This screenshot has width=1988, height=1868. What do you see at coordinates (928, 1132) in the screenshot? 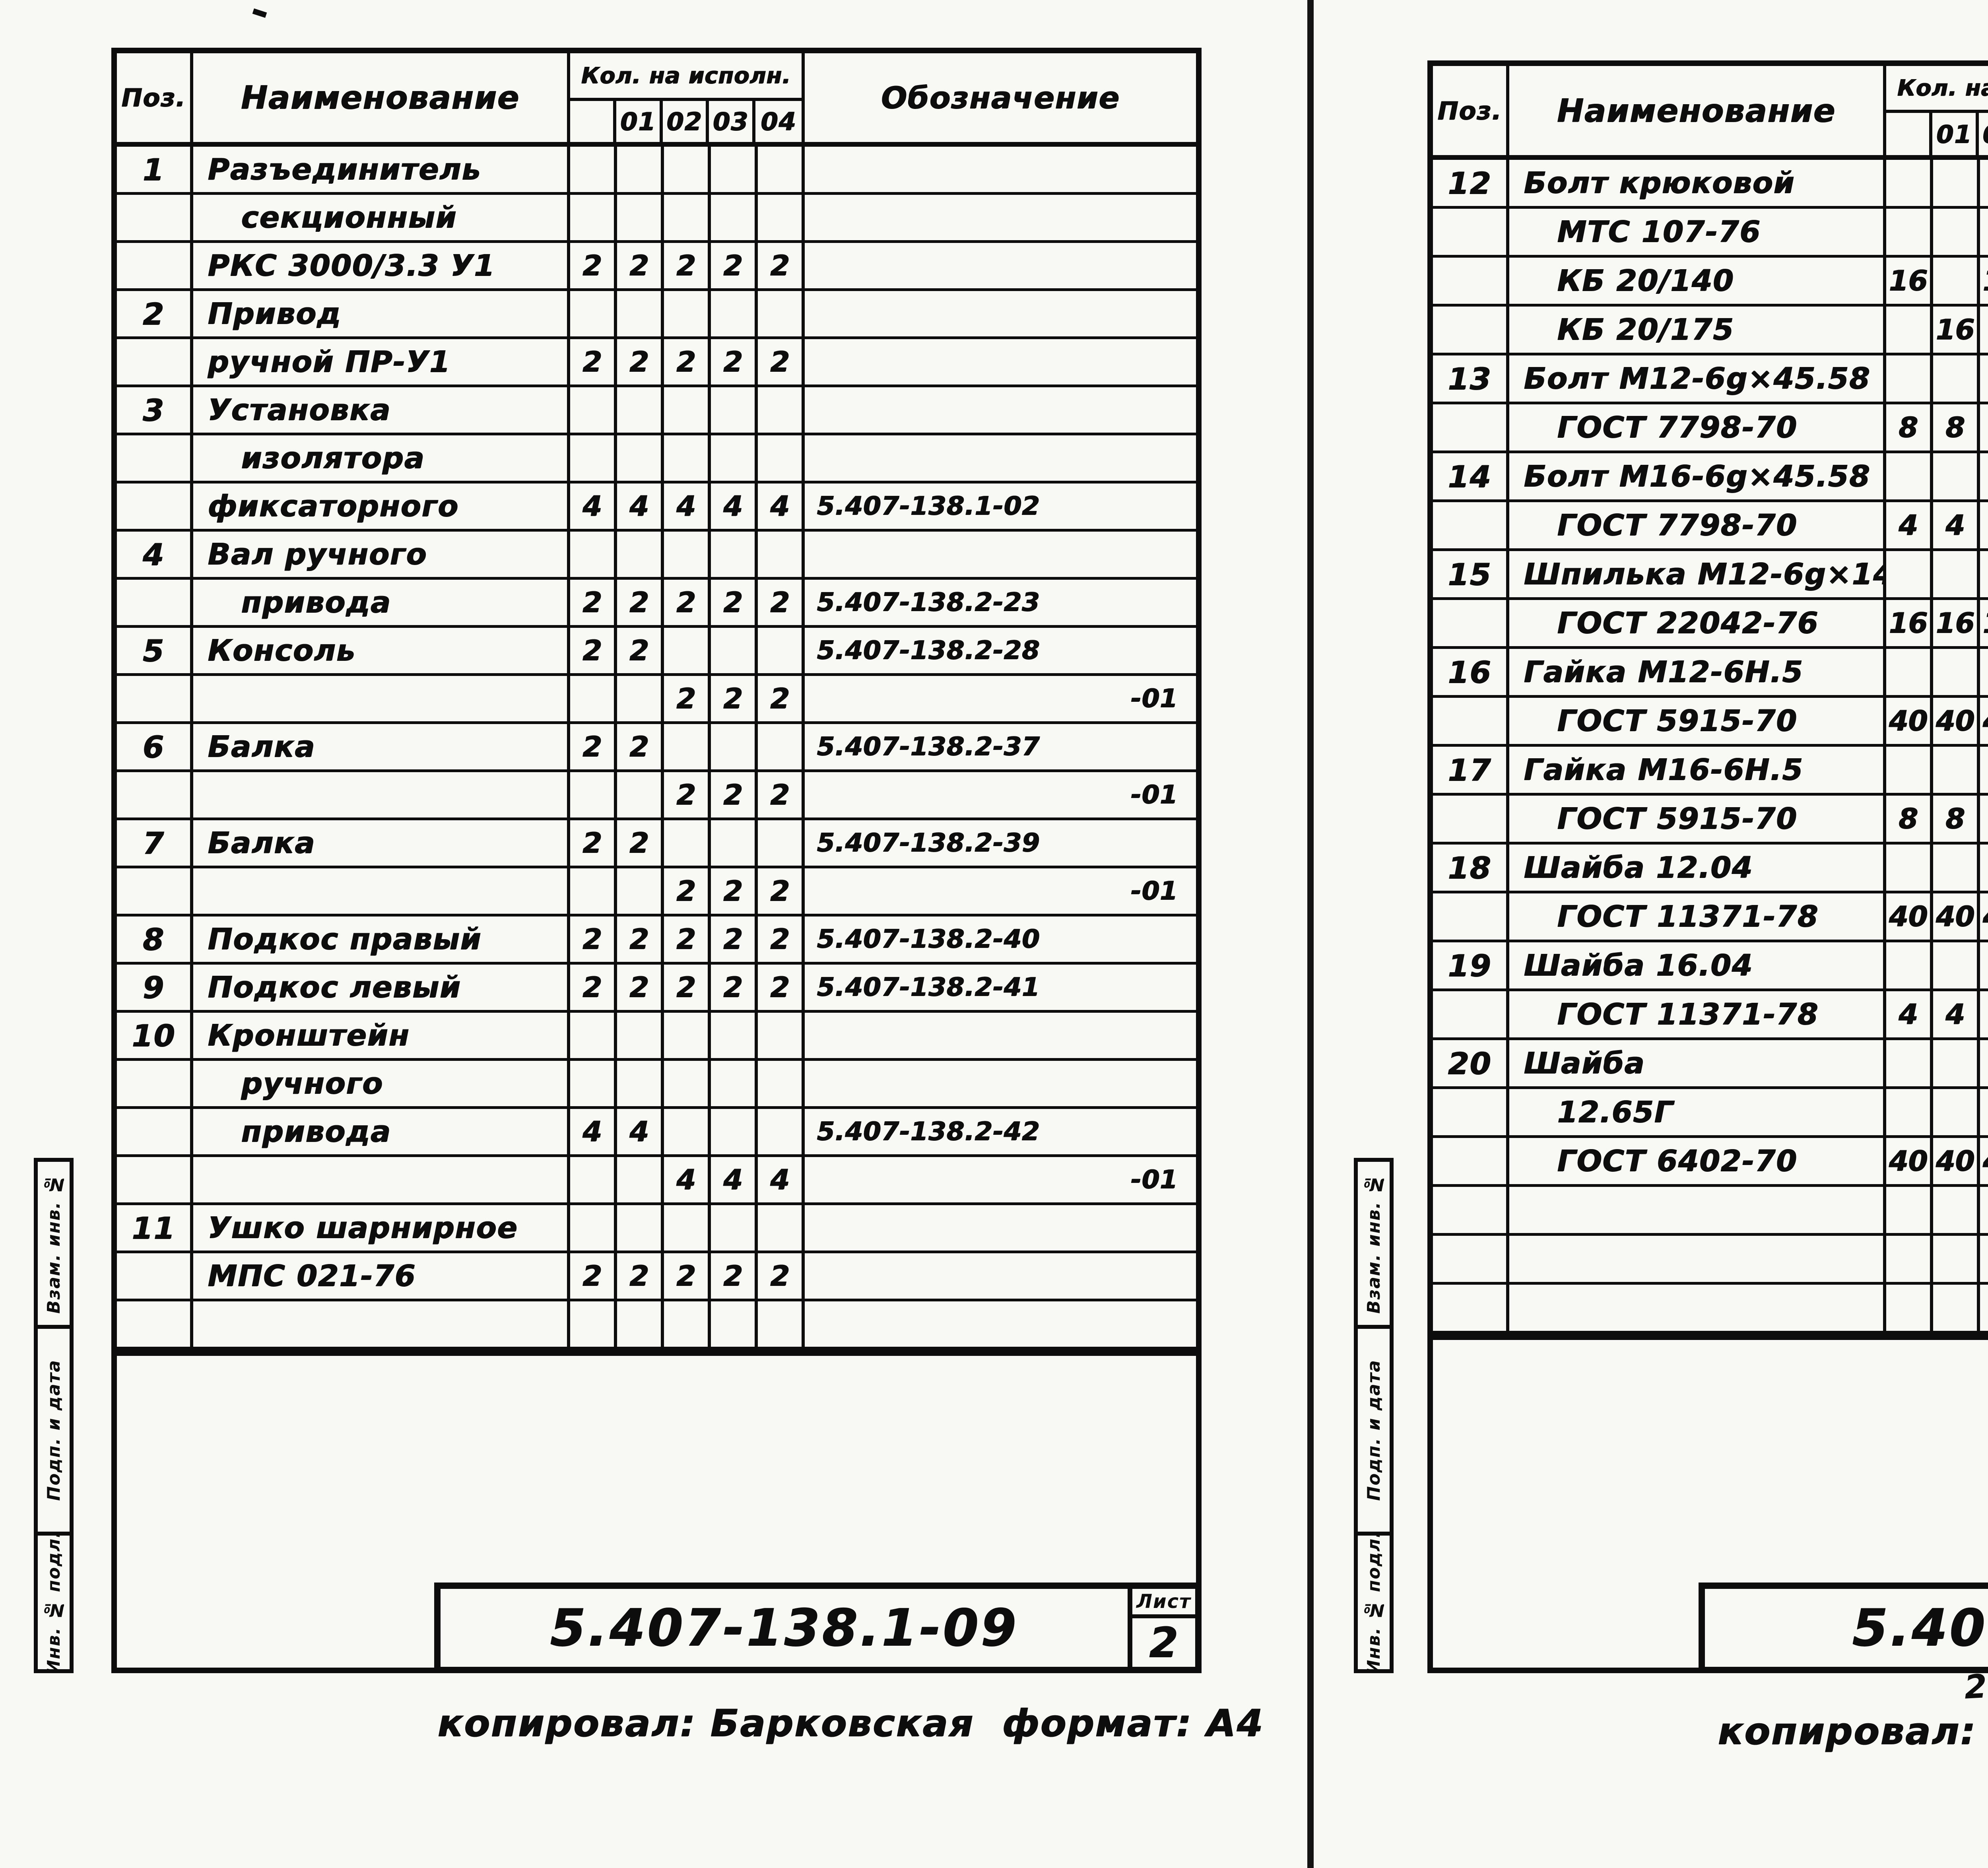
I see `designation-cell: 5.407-138.2-42` at bounding box center [928, 1132].